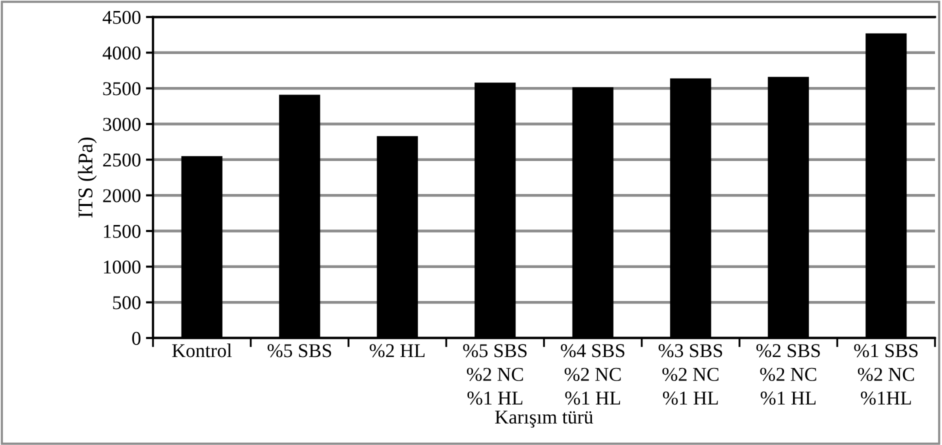 Image resolution: width=942 pixels, height=445 pixels. What do you see at coordinates (121, 160) in the screenshot?
I see `y-tick-label: 2500` at bounding box center [121, 160].